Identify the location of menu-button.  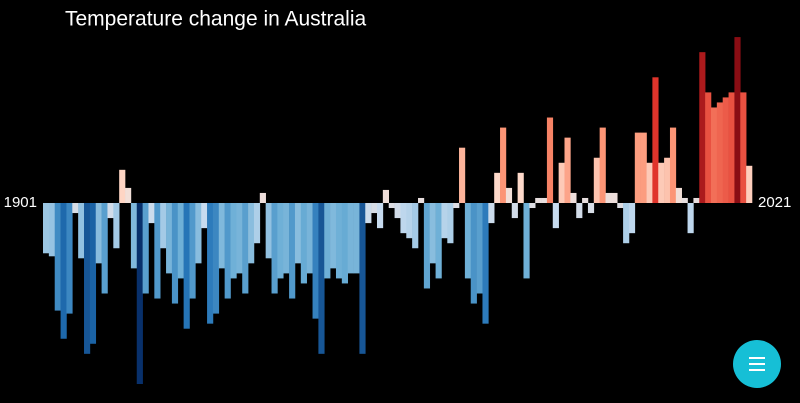
(757, 364).